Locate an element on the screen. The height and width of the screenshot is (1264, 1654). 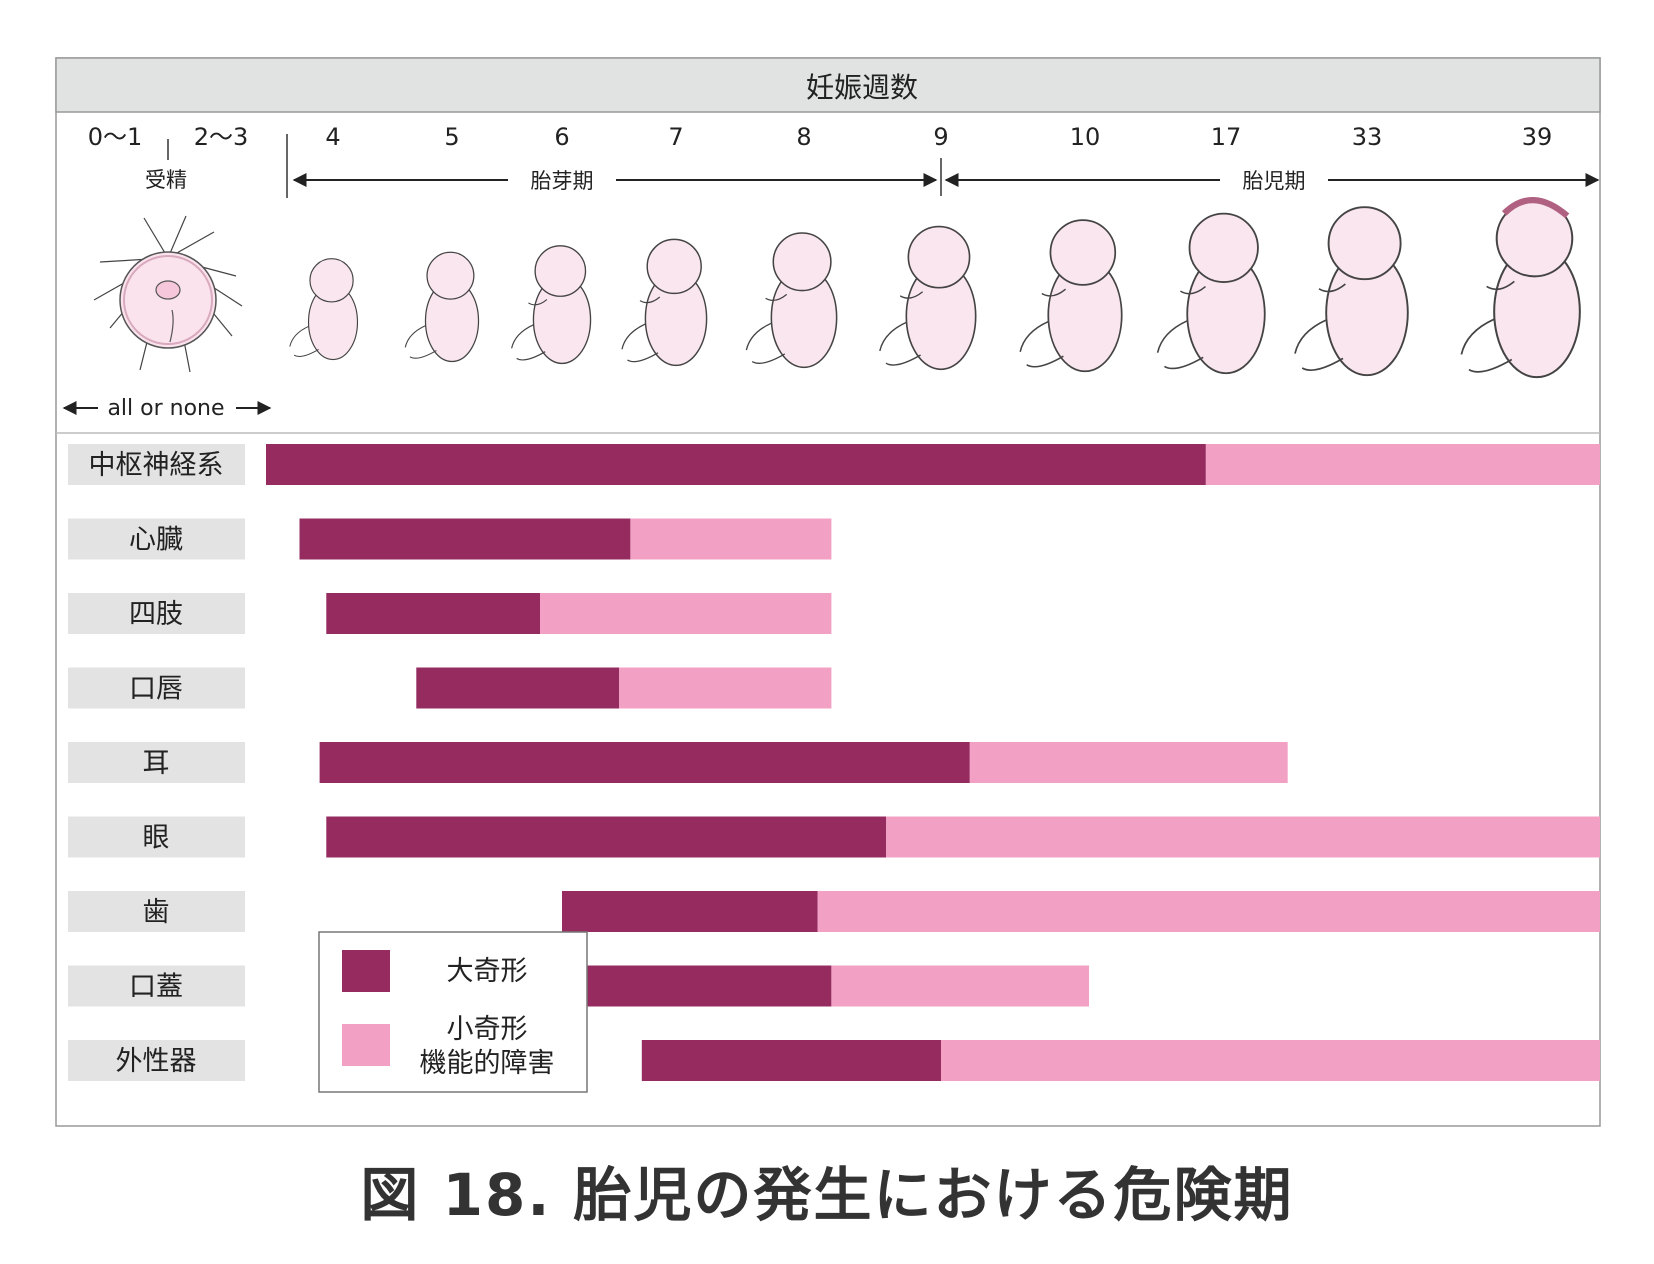
fertilization-label: 受精 is located at coordinates (166, 180).